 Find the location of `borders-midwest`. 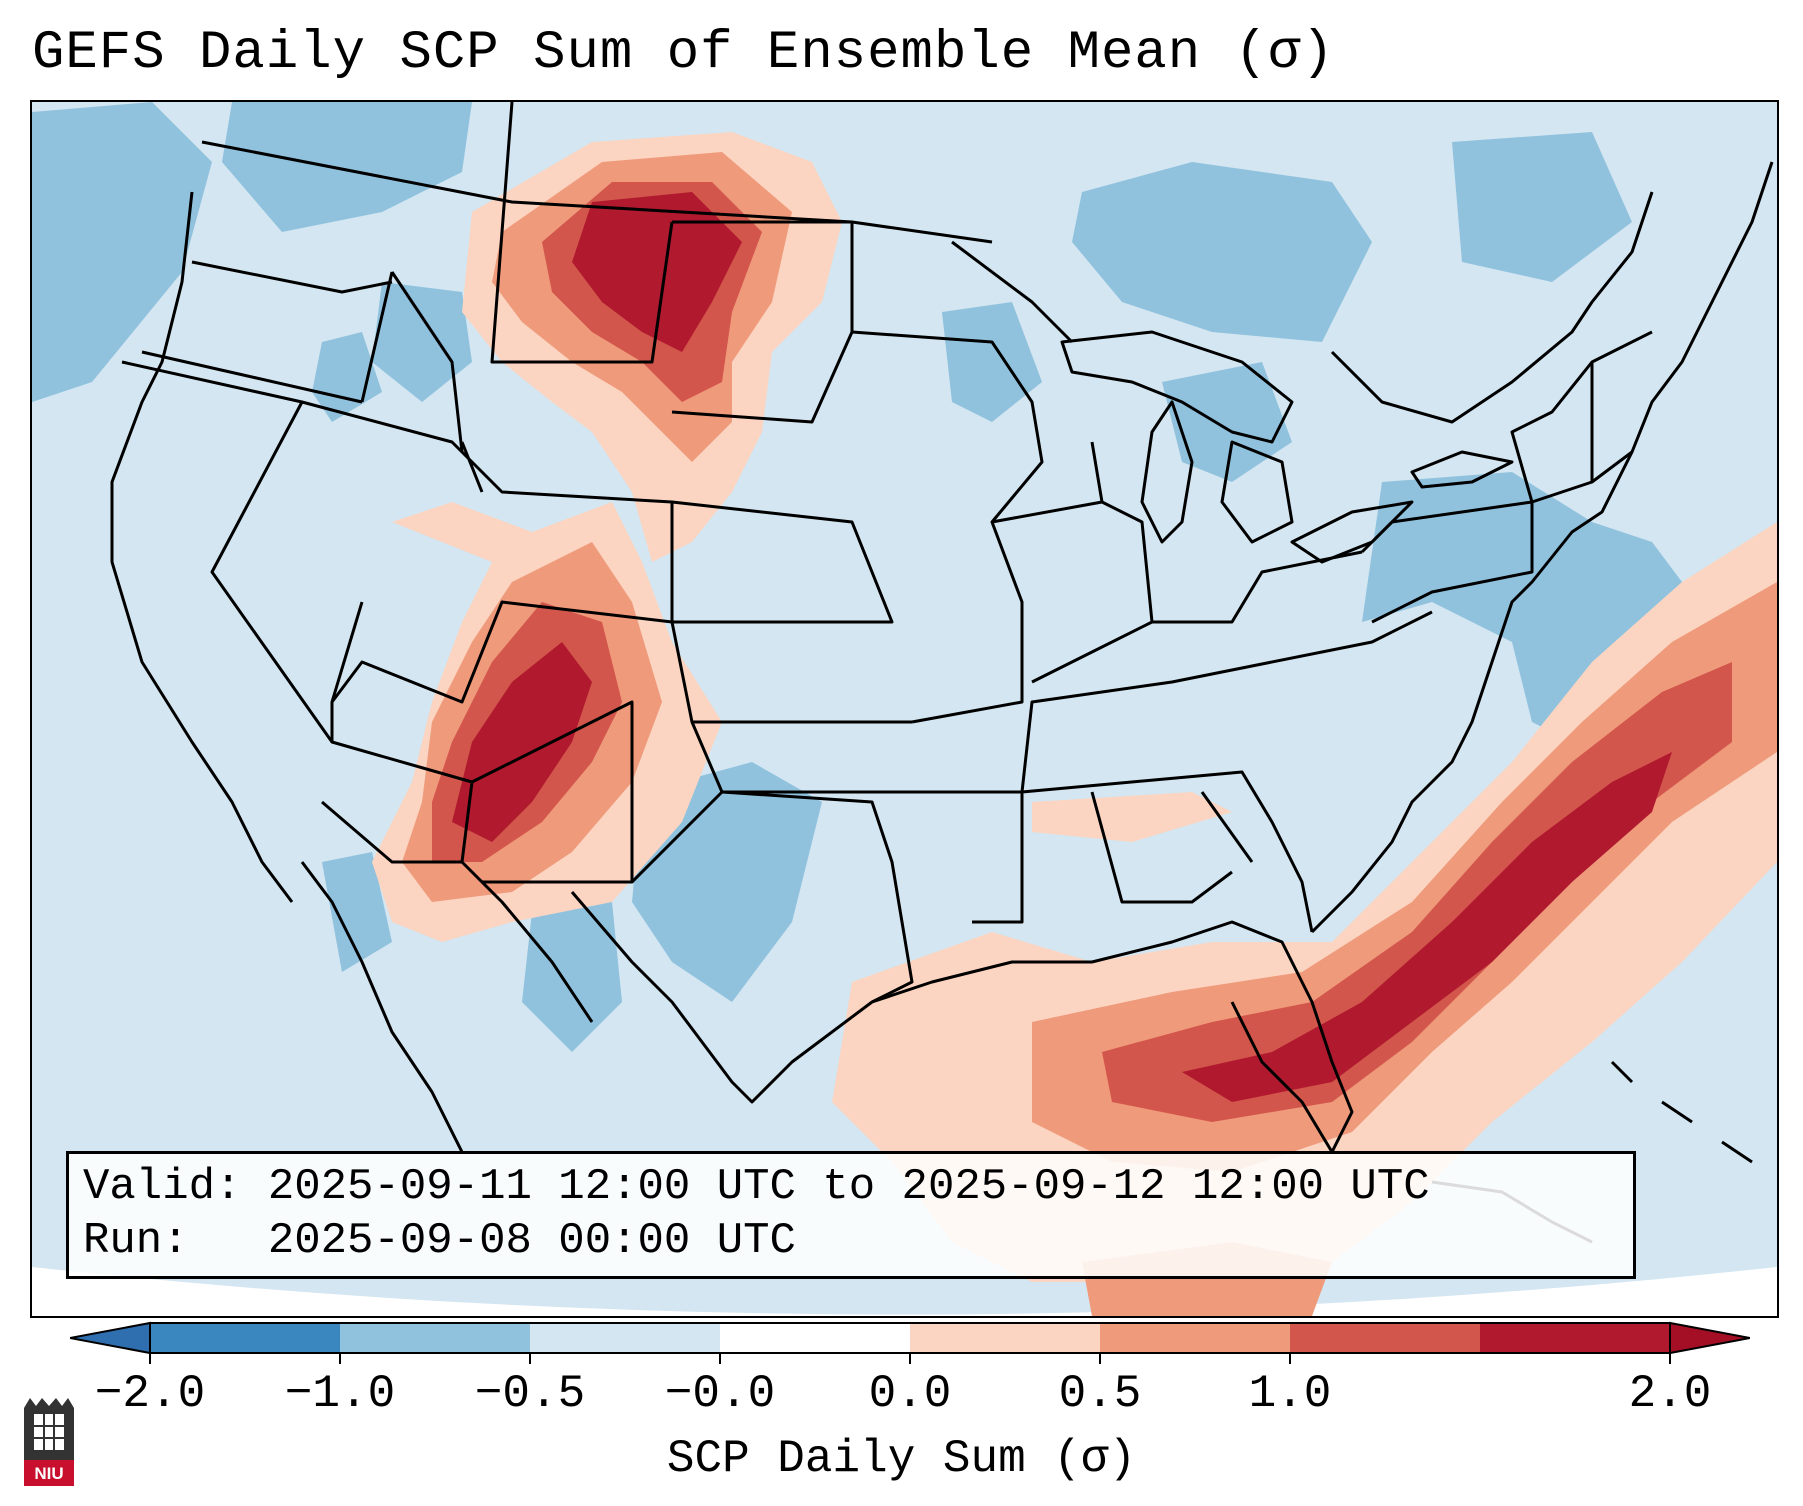

borders-midwest is located at coordinates (1107, 527).